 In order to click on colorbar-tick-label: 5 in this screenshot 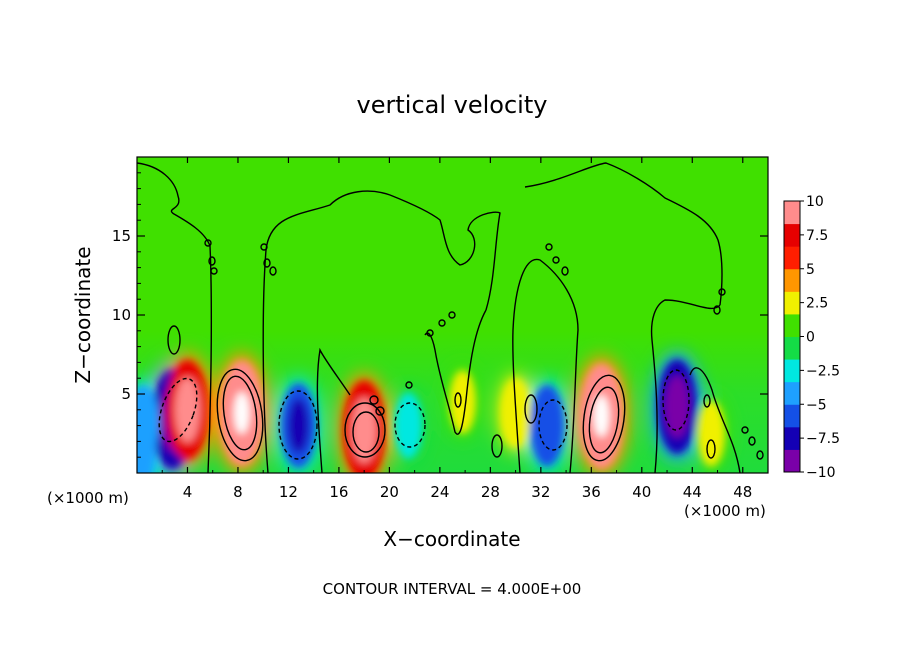, I will do `click(810, 270)`.